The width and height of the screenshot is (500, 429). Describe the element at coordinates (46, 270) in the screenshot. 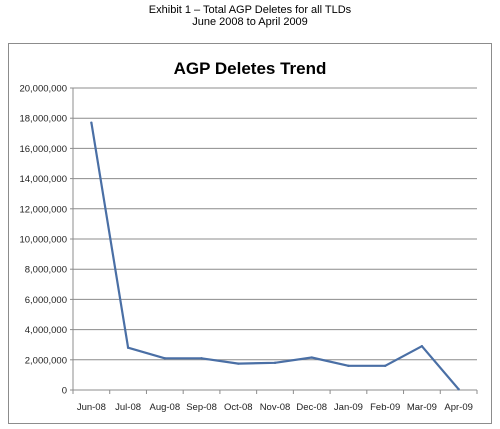

I see `y-tick-label: 8,000,000` at that location.